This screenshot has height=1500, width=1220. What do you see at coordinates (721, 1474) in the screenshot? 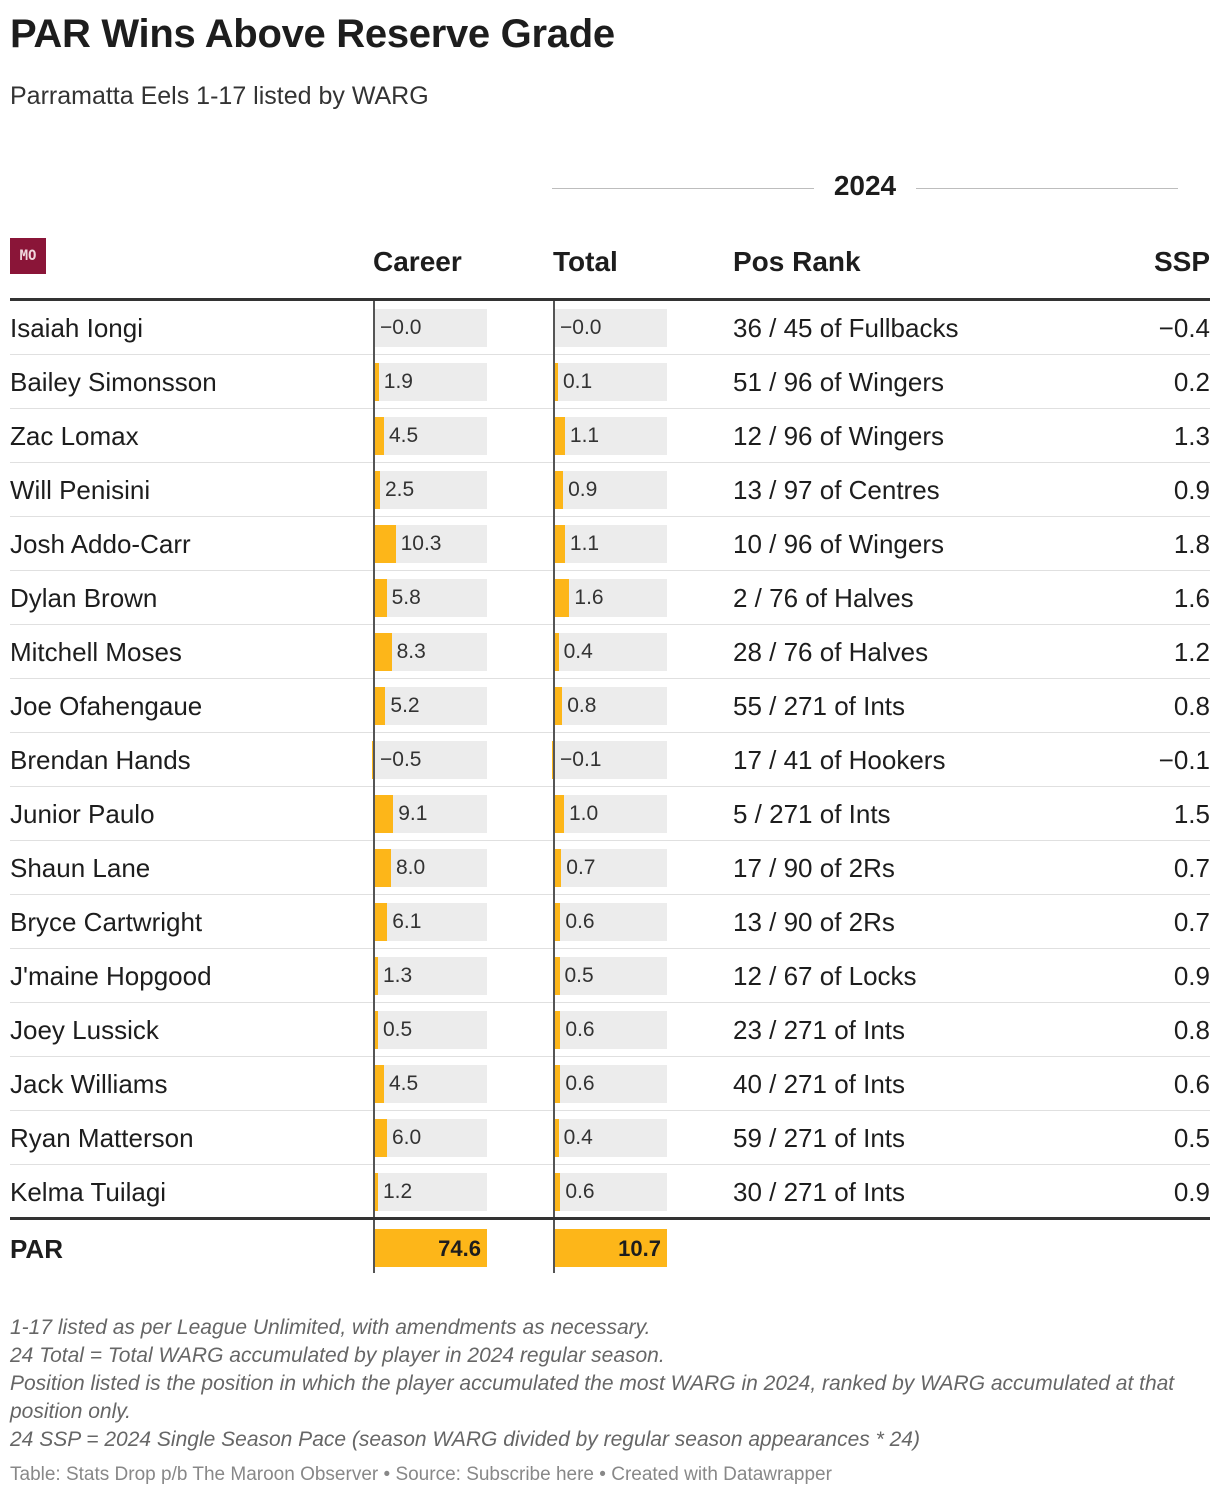
I see `footer-datawrapper-link: Created with Datawrapper` at bounding box center [721, 1474].